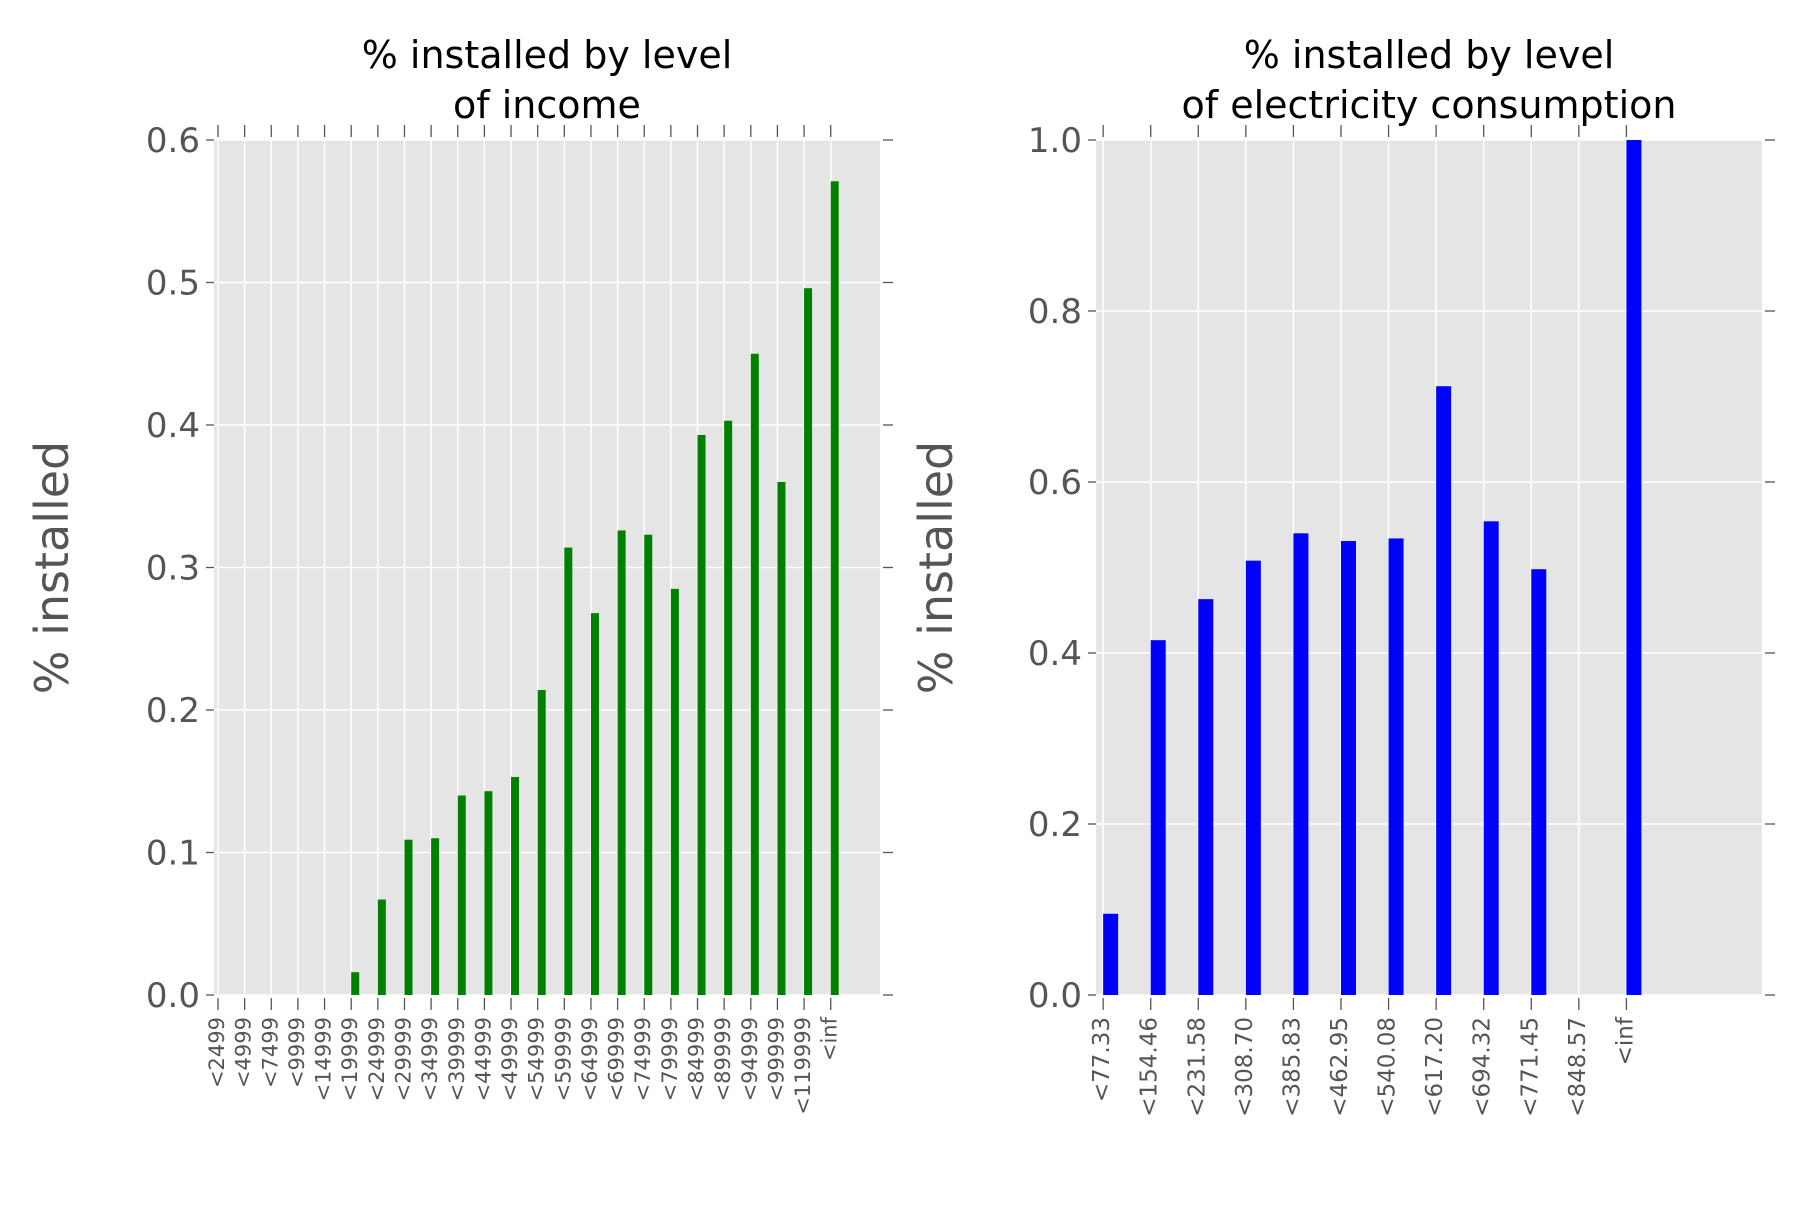 The image size is (1800, 1205). Describe the element at coordinates (1150, 1067) in the screenshot. I see `x-tick-label: <154.46` at that location.